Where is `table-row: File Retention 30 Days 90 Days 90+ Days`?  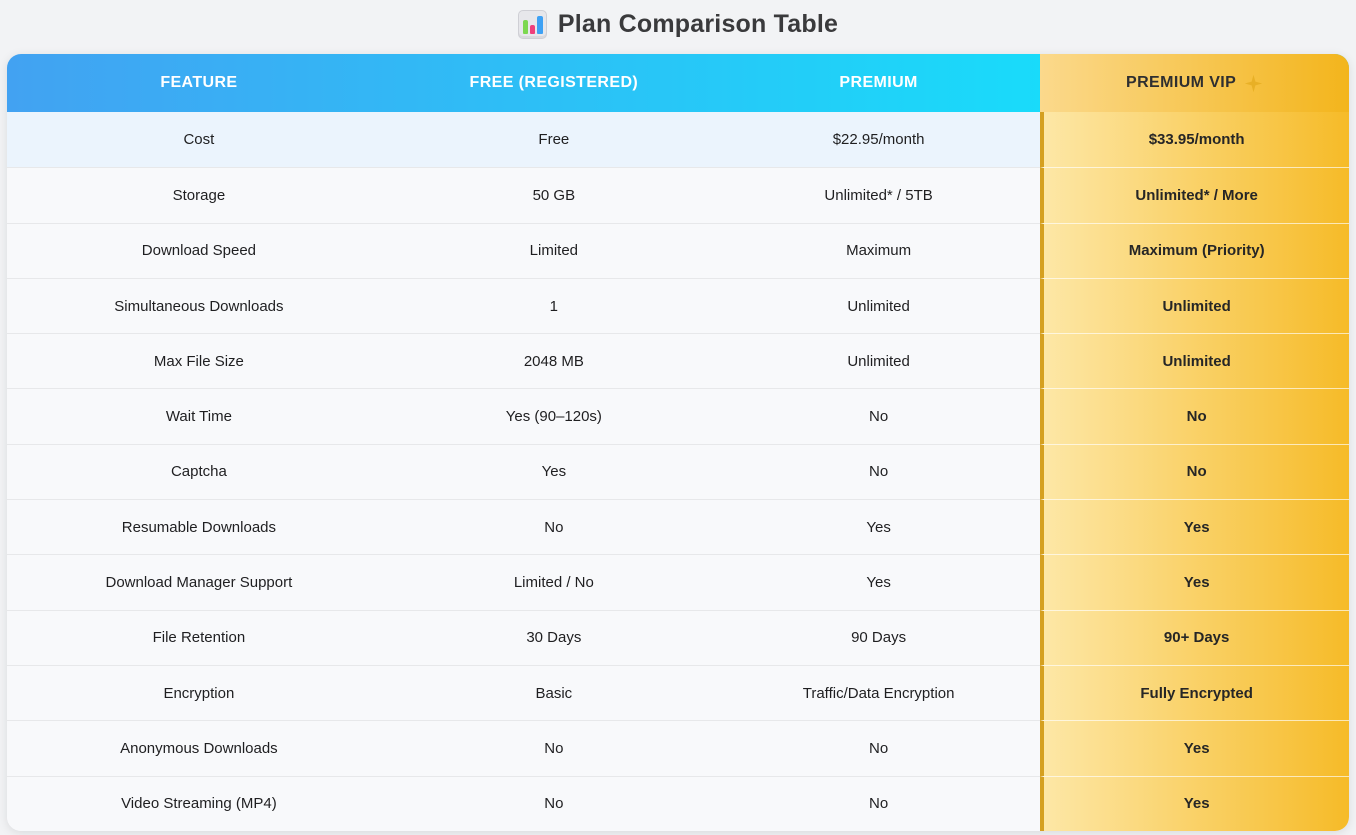 table-row: File Retention 30 Days 90 Days 90+ Days is located at coordinates (678, 637).